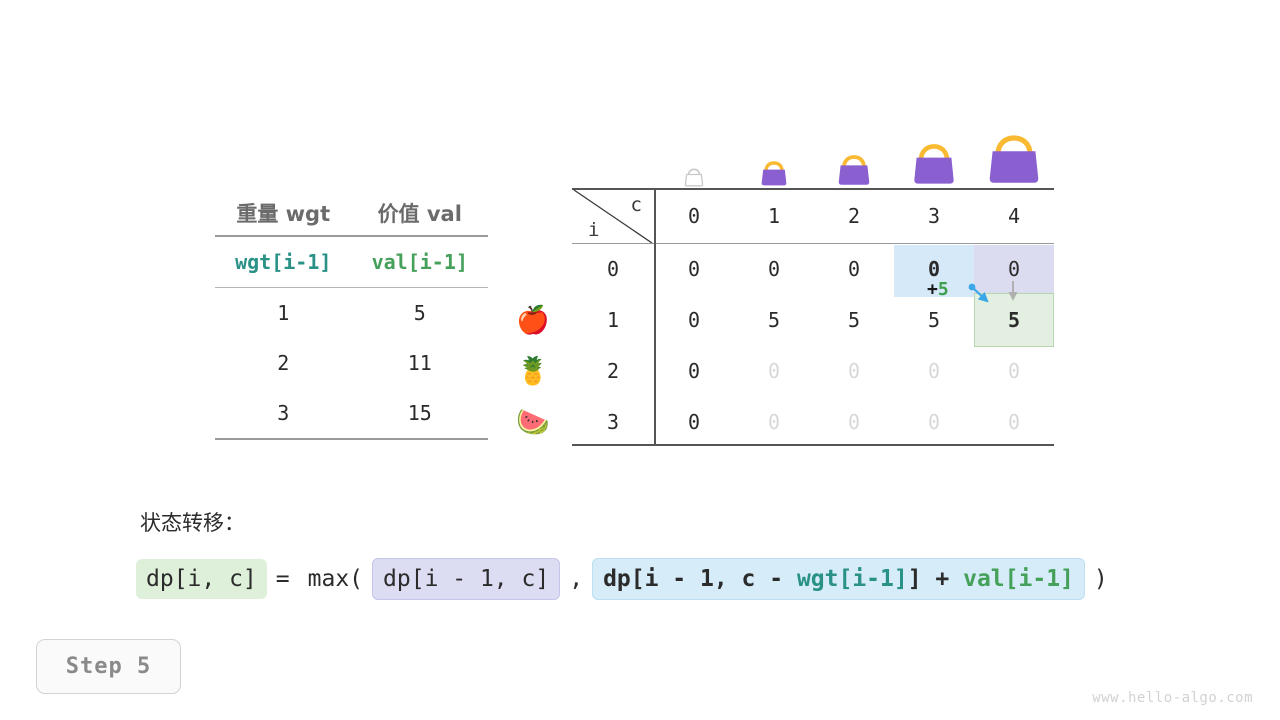 The width and height of the screenshot is (1280, 720). I want to click on dp-table-corner-cell: c i, so click(613, 215).